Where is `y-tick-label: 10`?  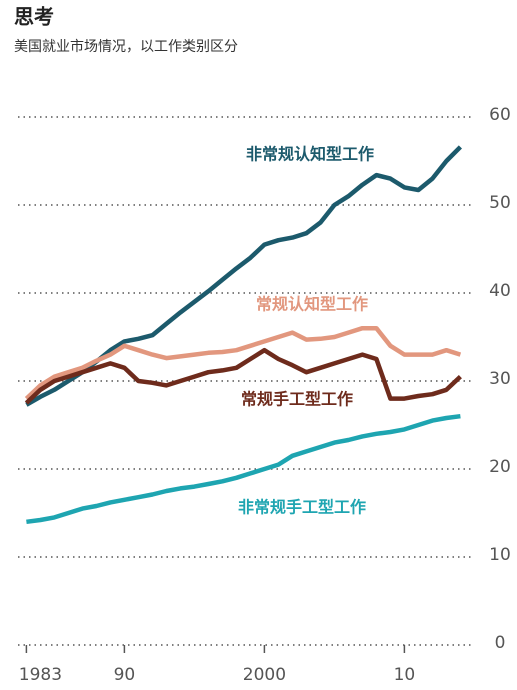 y-tick-label: 10 is located at coordinates (500, 555).